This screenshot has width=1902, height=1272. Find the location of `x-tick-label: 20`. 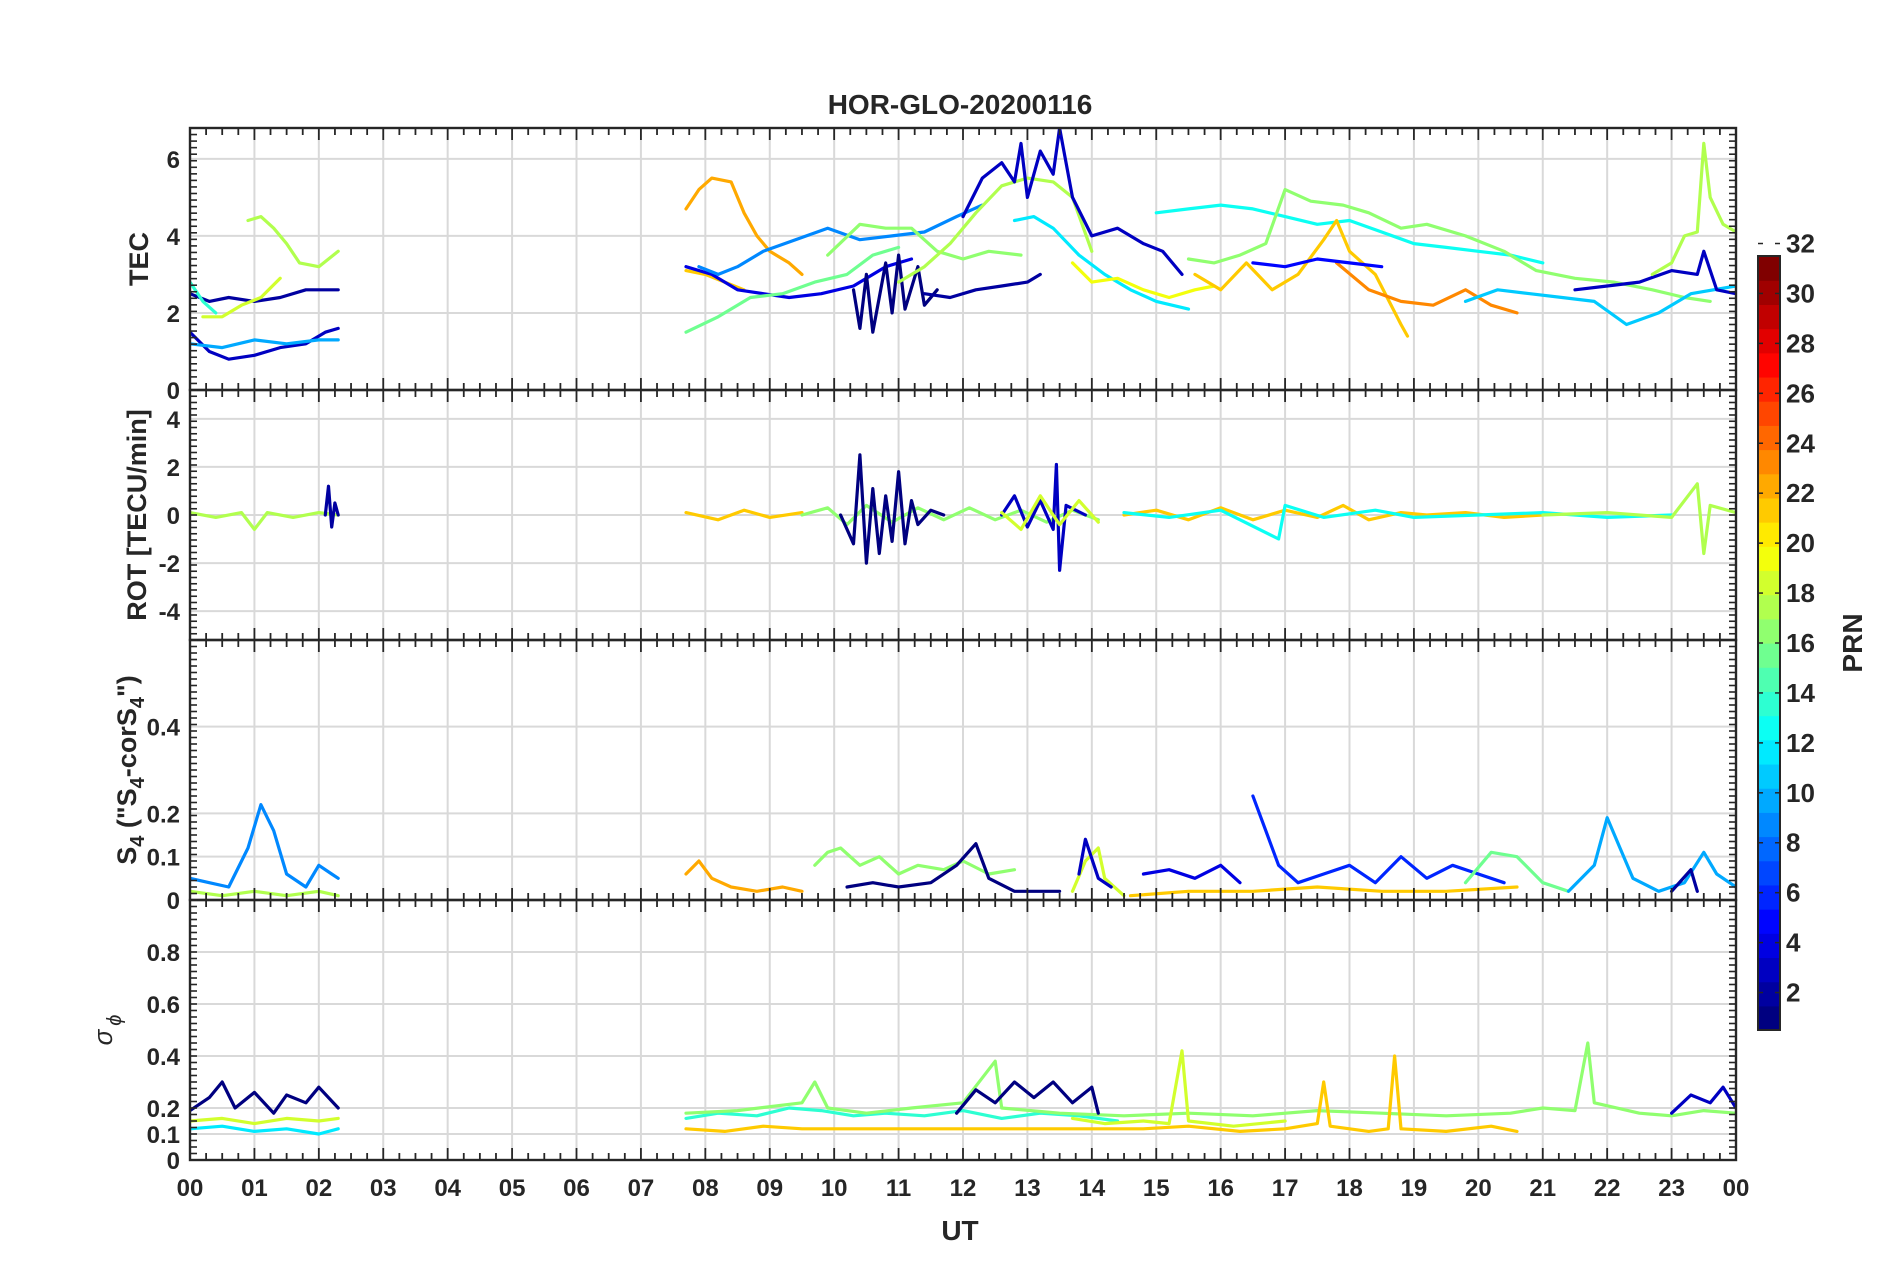

x-tick-label: 20 is located at coordinates (1478, 1188).